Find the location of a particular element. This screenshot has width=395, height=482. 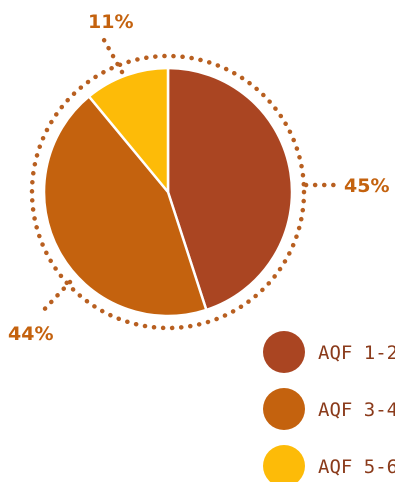

legend-label-1: AQF 1-2 is located at coordinates (356, 353).